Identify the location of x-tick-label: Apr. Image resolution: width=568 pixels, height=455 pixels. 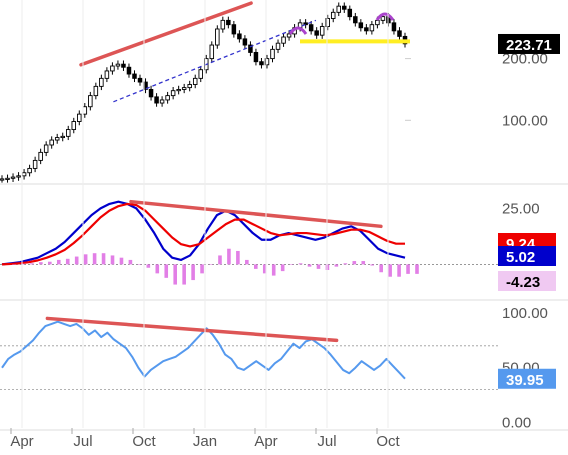
(265, 441).